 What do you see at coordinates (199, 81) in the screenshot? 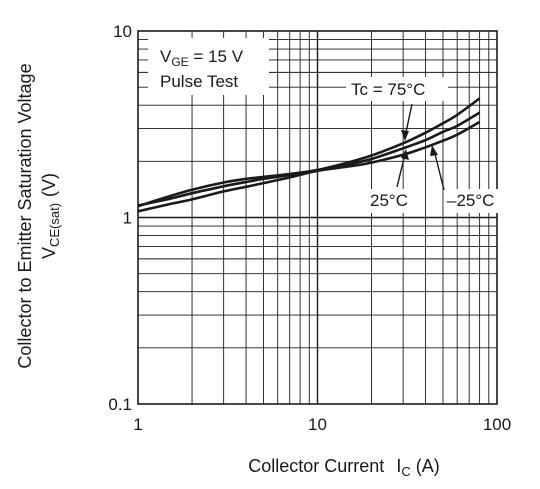
I see `condition-pulse-test: Pulse Test` at bounding box center [199, 81].